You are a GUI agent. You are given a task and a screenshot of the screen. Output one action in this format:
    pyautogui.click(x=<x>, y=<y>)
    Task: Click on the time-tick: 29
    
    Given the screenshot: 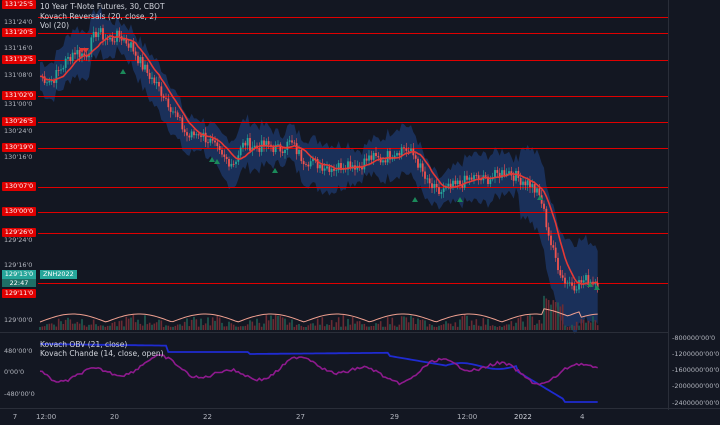 What is the action you would take?
    pyautogui.click(x=394, y=417)
    